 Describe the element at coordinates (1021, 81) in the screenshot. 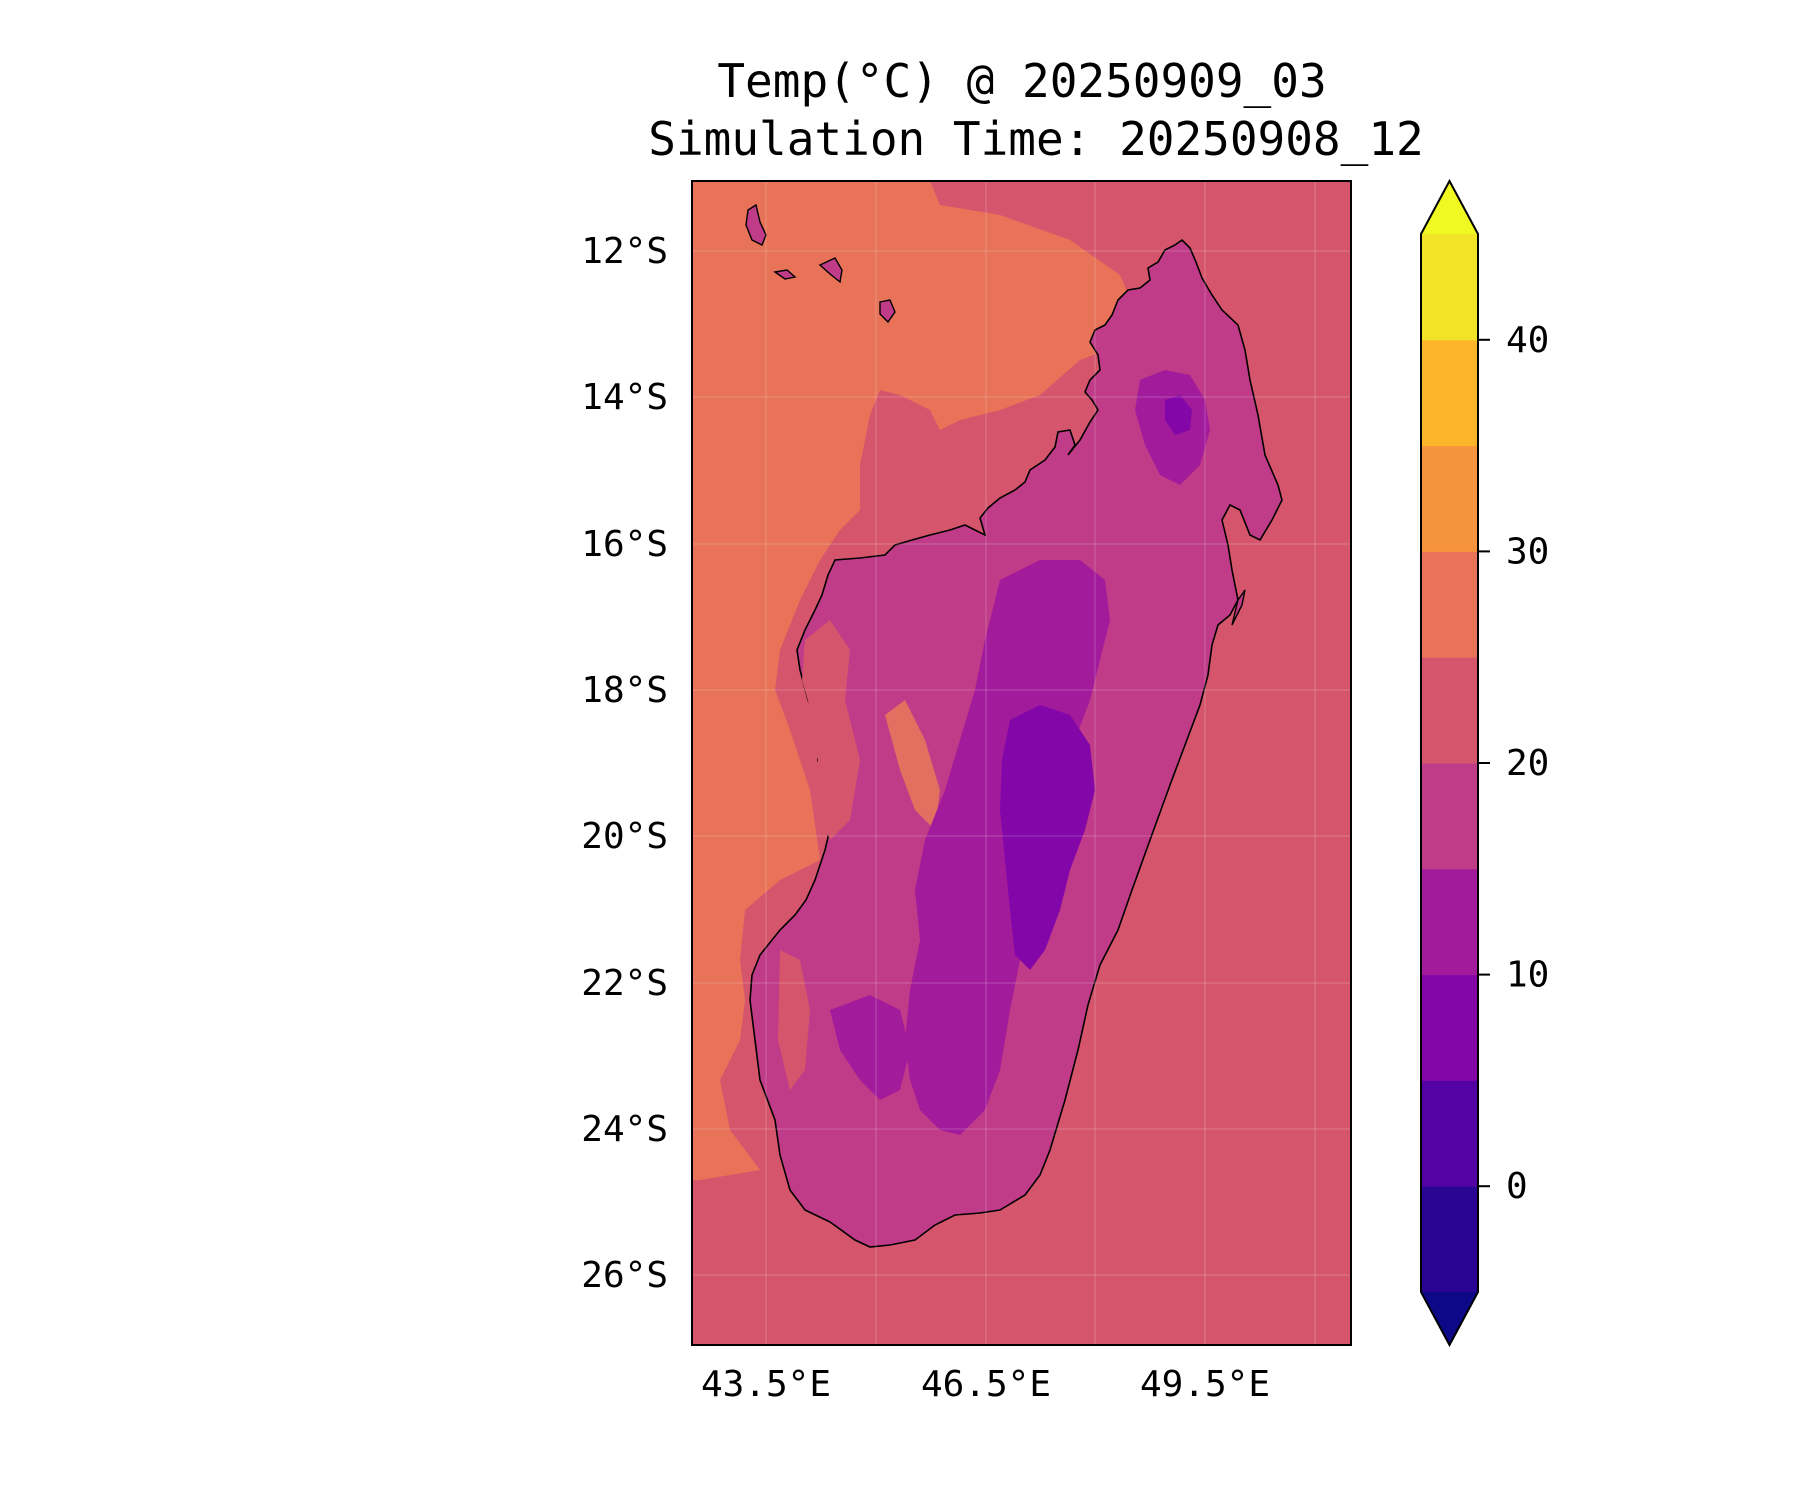

I see `title-line-1: Temp(°C) @ 20250909_03` at that location.